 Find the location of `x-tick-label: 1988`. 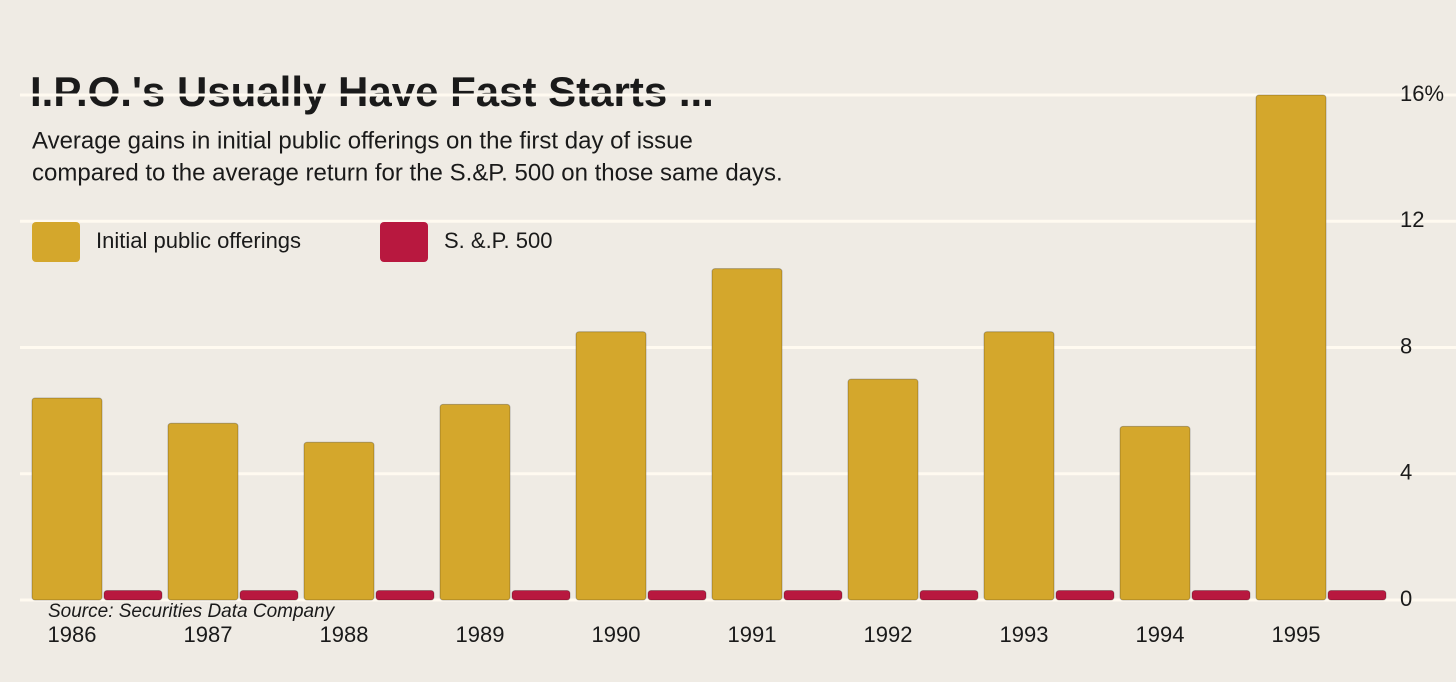

x-tick-label: 1988 is located at coordinates (344, 634).